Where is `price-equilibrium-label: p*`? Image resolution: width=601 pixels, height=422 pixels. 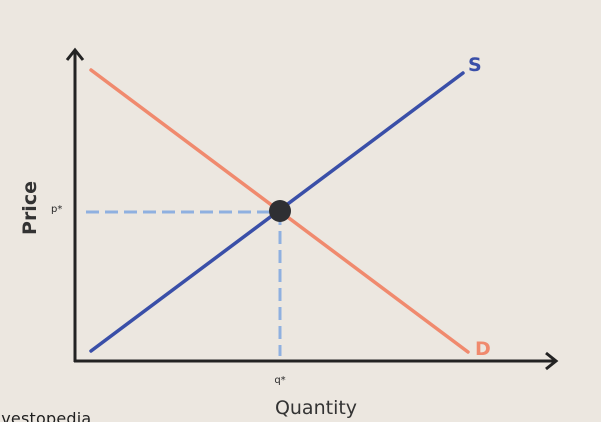
price-equilibrium-label: p* is located at coordinates (56, 209).